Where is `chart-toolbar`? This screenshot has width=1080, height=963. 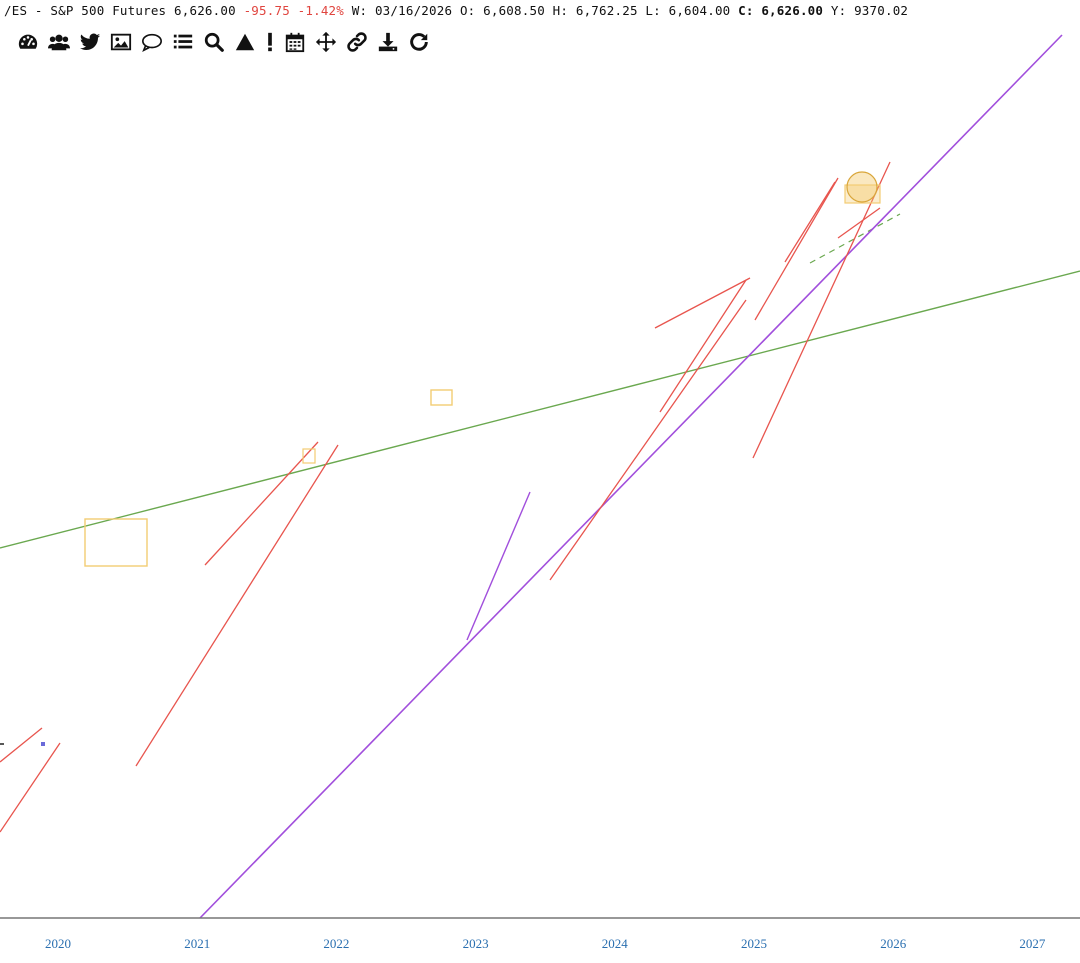 chart-toolbar is located at coordinates (223, 42).